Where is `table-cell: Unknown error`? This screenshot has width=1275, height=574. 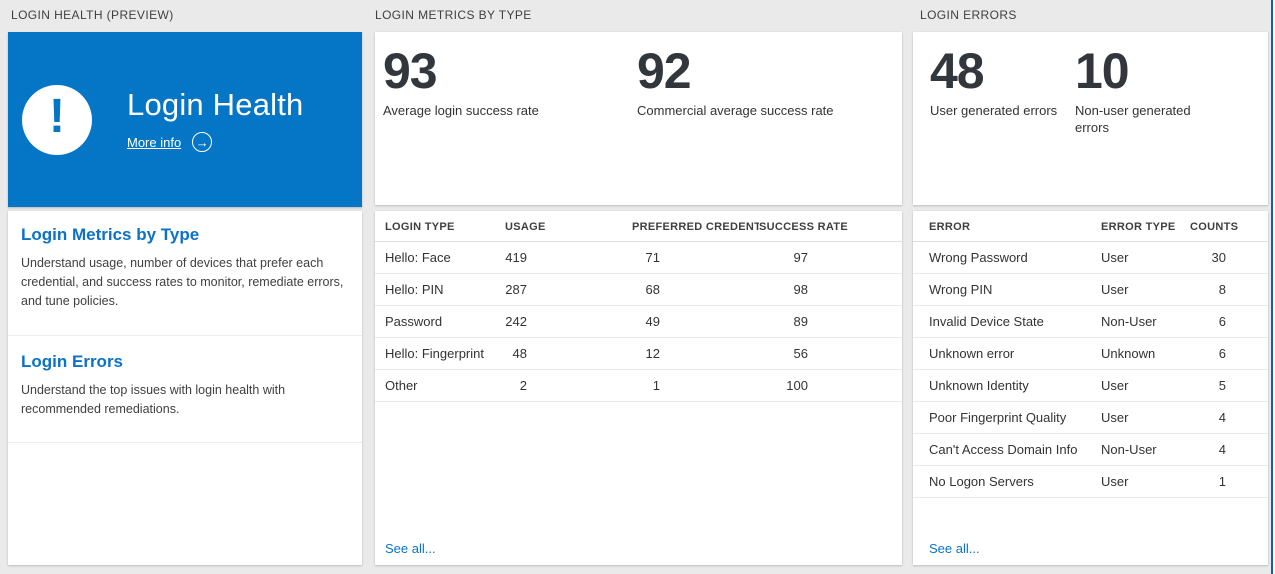
table-cell: Unknown error is located at coordinates (1007, 353).